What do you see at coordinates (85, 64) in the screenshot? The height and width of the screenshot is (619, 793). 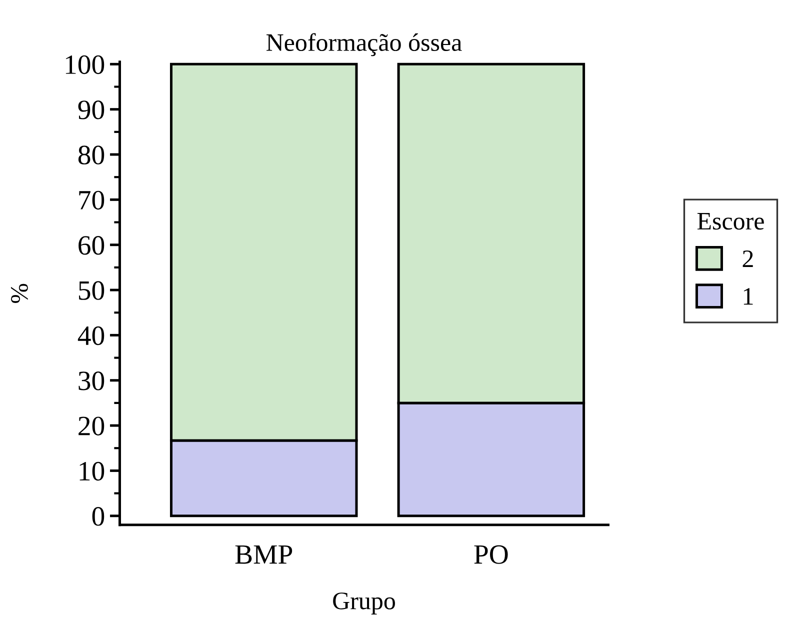 I see `y-tick-label: 100` at bounding box center [85, 64].